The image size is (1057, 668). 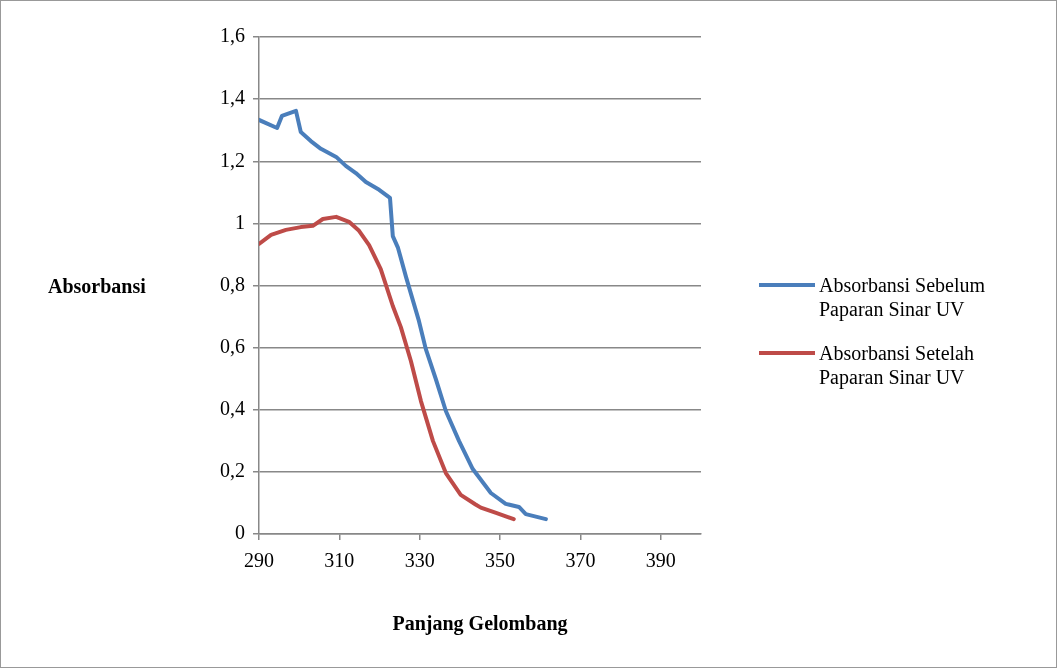 What do you see at coordinates (903, 297) in the screenshot?
I see `legend-label: Absorbansi Sebelum Paparan Sinar UV` at bounding box center [903, 297].